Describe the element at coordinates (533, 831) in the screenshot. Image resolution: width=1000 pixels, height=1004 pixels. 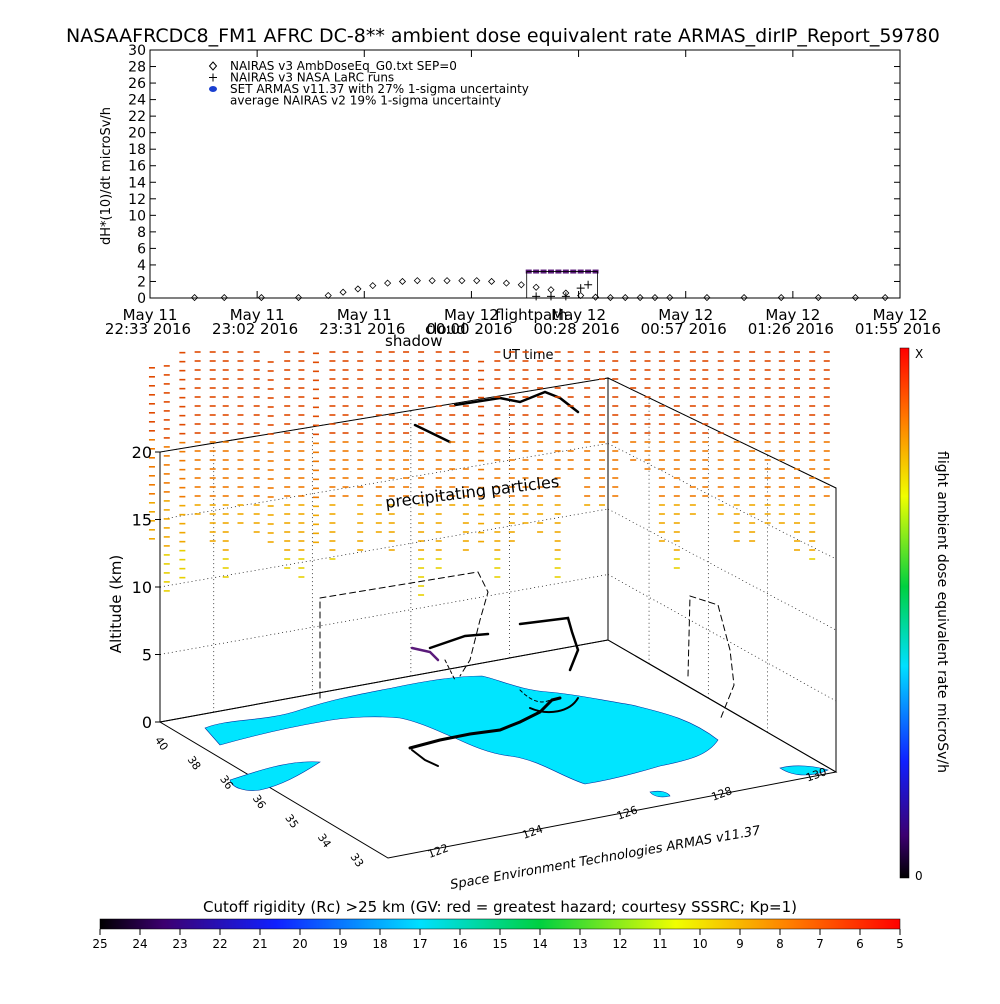
I see `longitude-tick-label: 124` at that location.